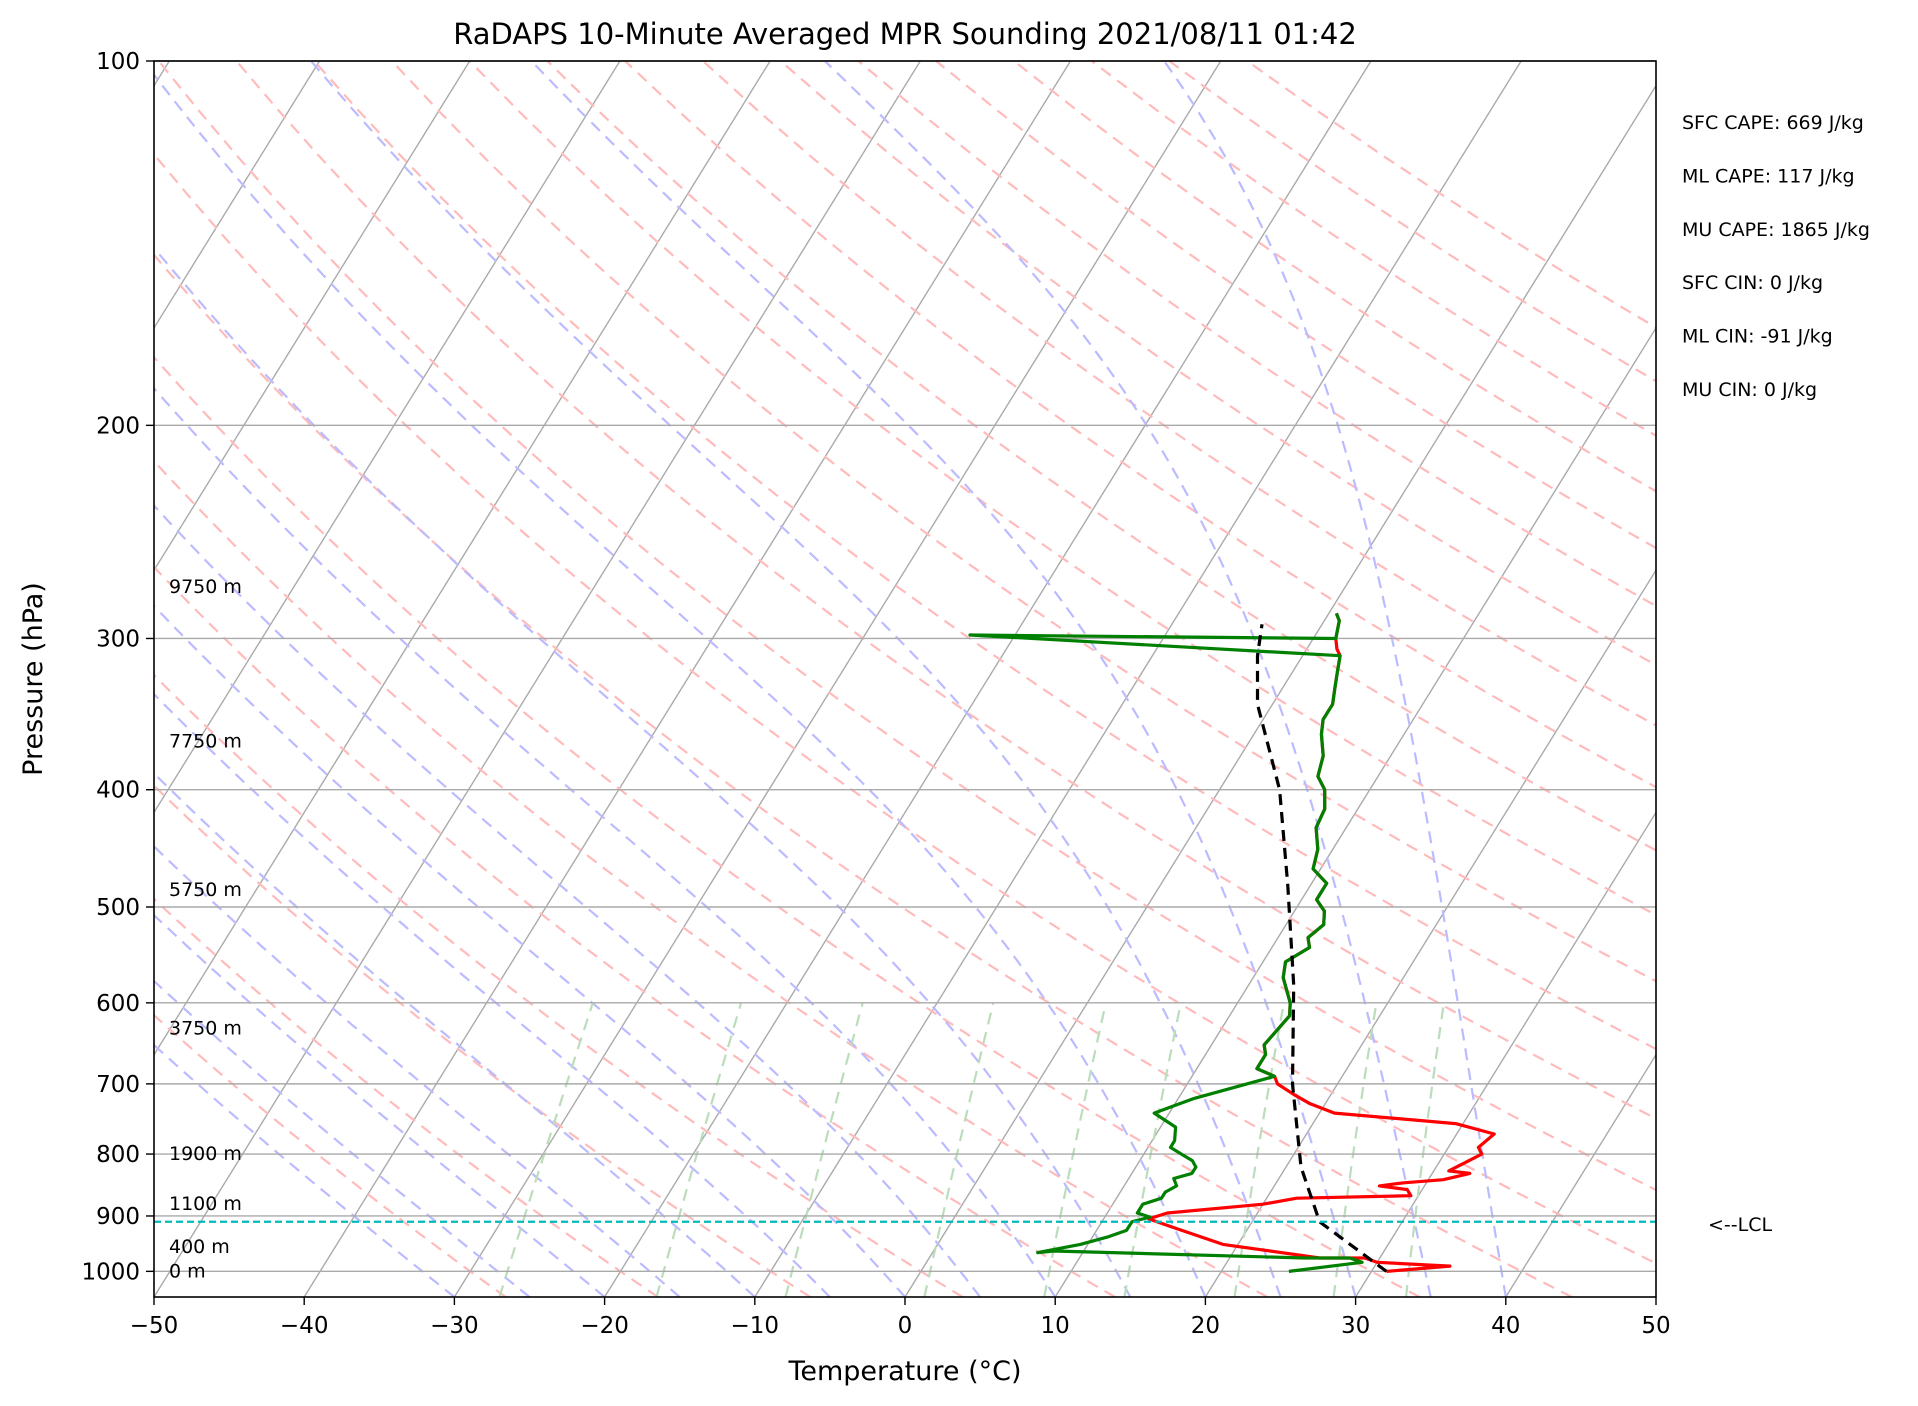 Image resolution: width=1918 pixels, height=1406 pixels. I want to click on y-axis-label: Pressure (hPa), so click(33, 679).